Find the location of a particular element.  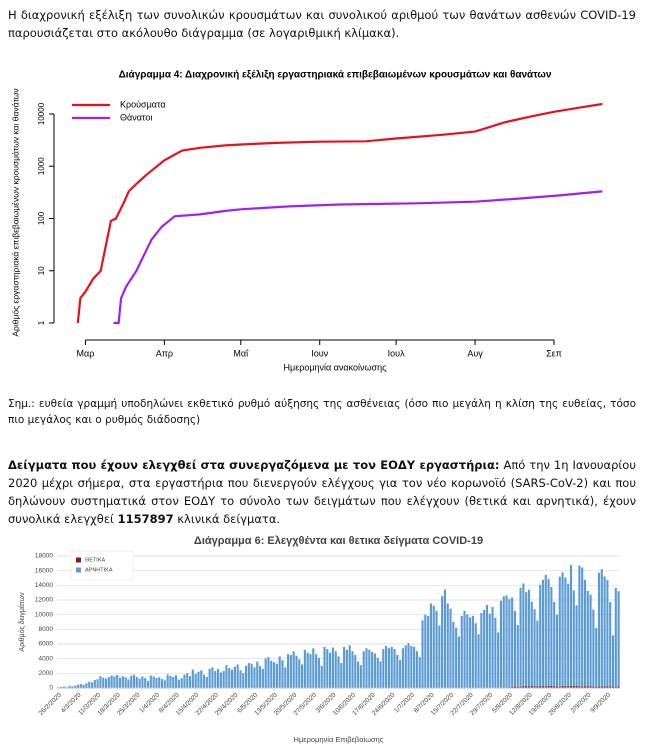

x-tick-label: Ιουν is located at coordinates (319, 353).